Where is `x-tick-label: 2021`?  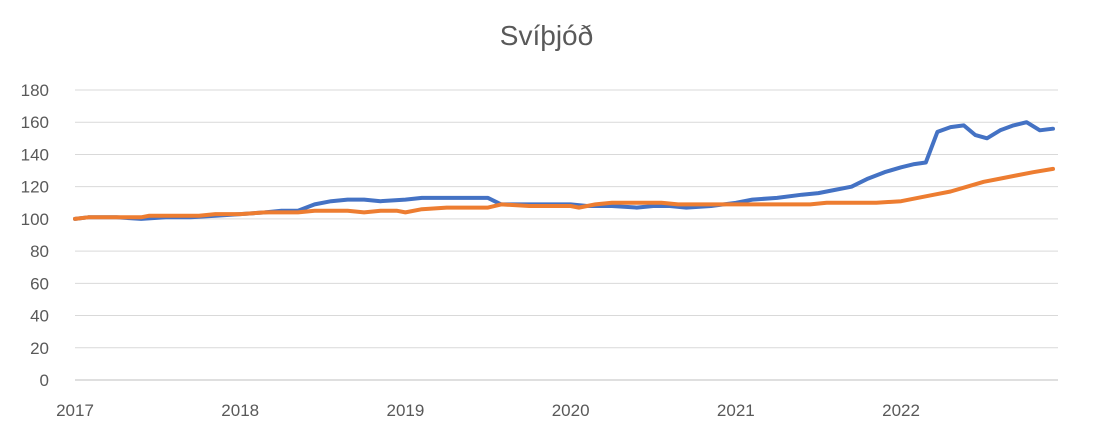
x-tick-label: 2021 is located at coordinates (736, 410).